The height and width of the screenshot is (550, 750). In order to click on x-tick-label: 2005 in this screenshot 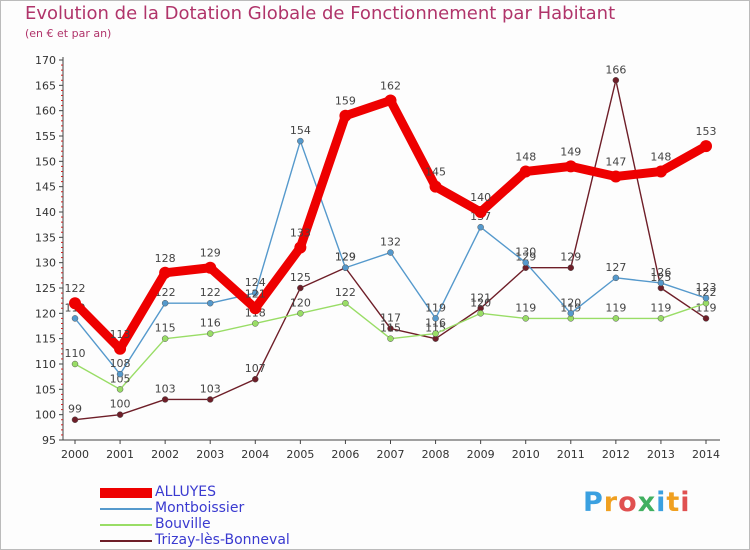, I will do `click(300, 454)`.